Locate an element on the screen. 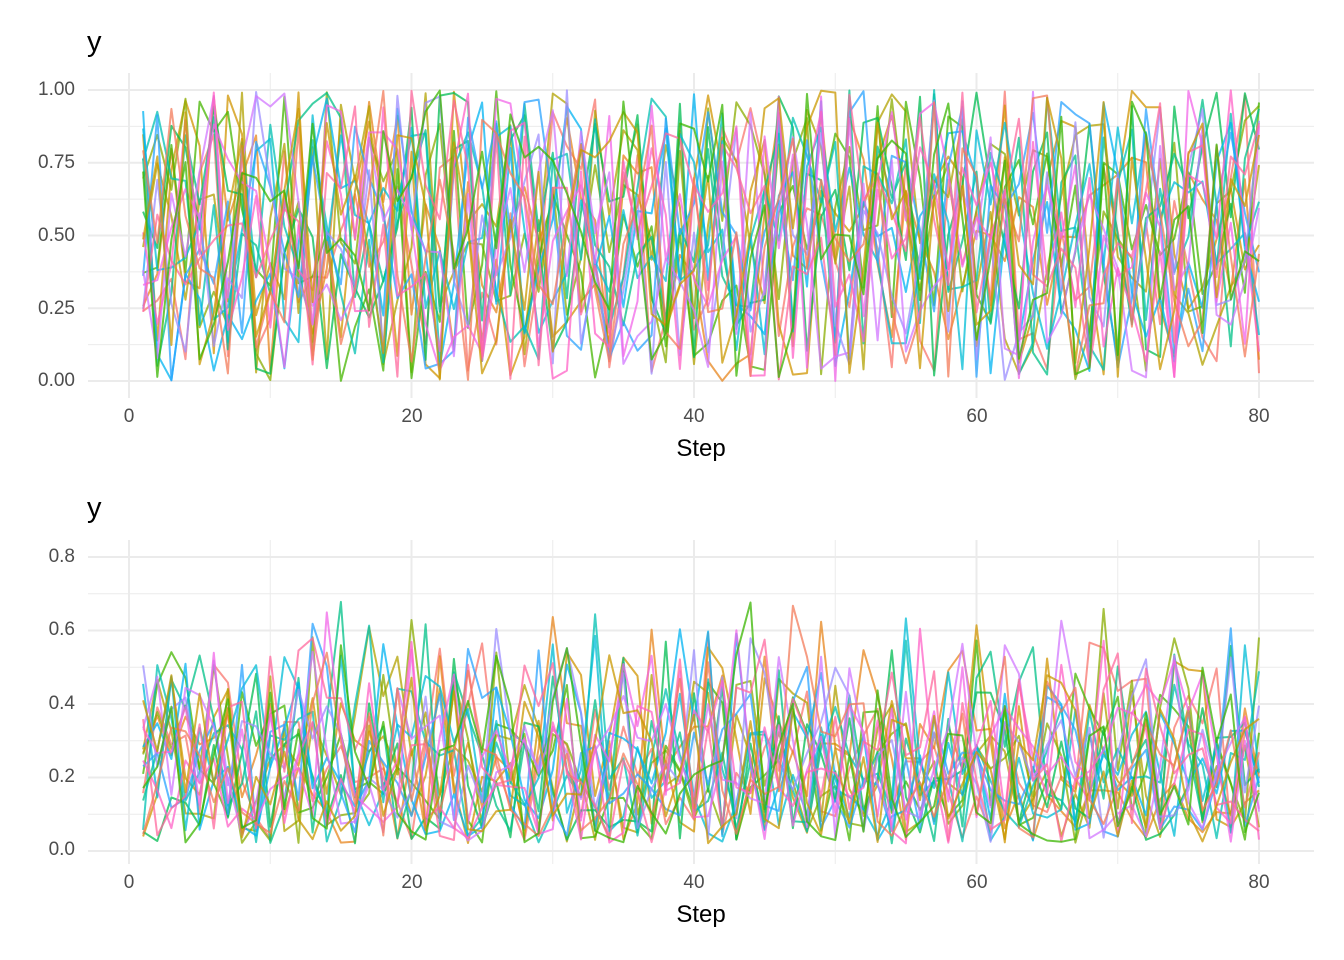  top-y-tick: 0.25 is located at coordinates (56, 308).